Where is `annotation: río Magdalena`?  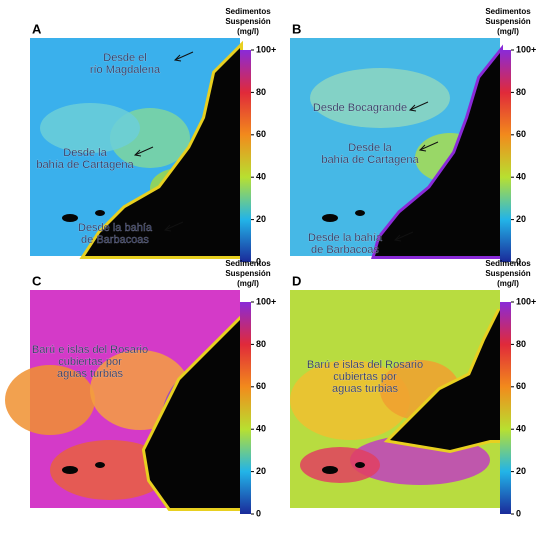 annotation: río Magdalena is located at coordinates (125, 70).